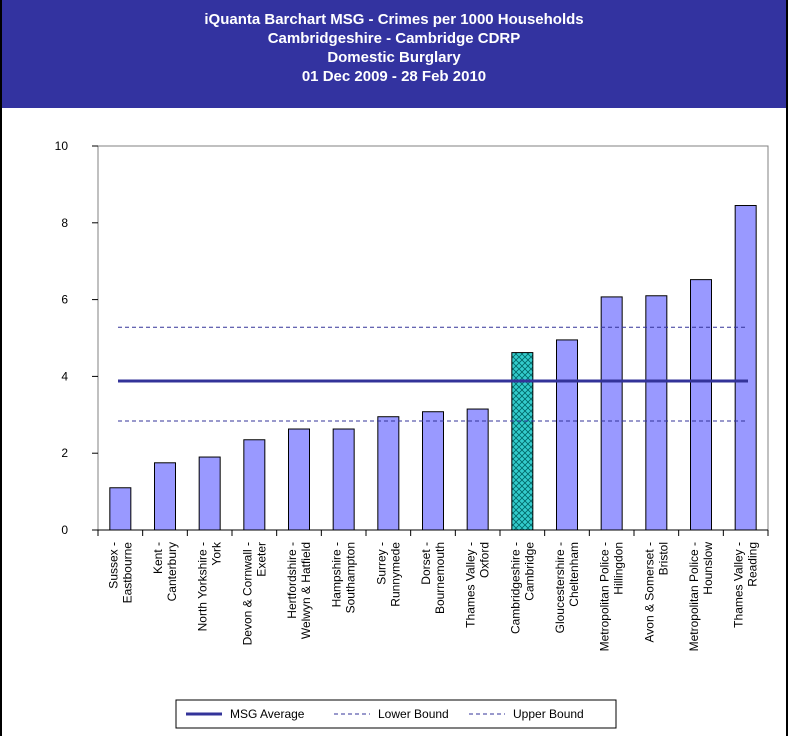  I want to click on category-label-line: Hampshire -, so click(337, 574).